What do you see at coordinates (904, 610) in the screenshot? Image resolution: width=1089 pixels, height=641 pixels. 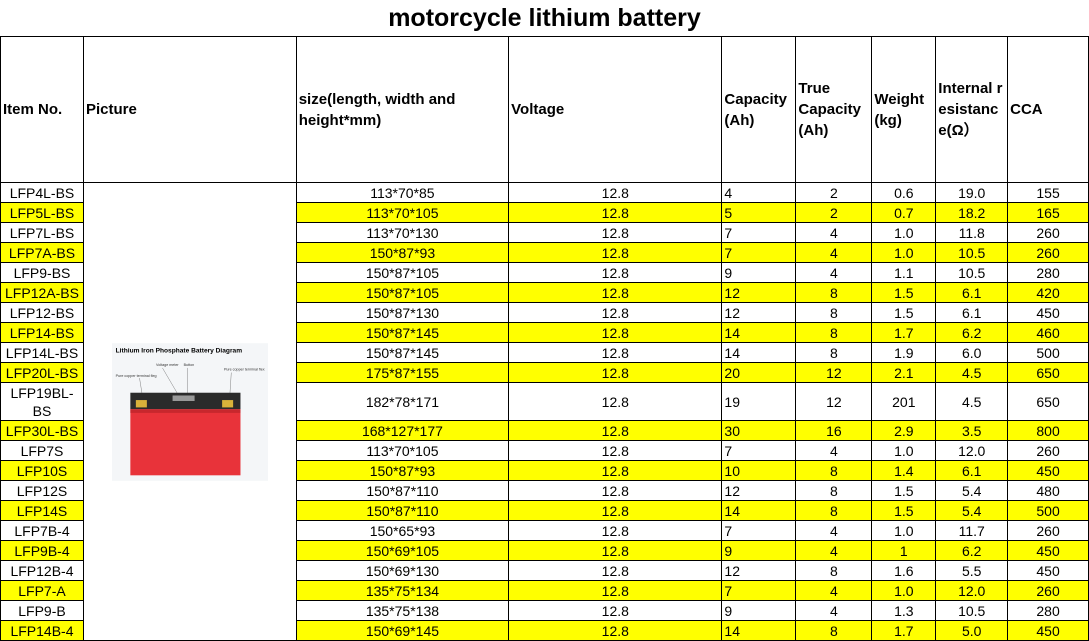 I see `cell-weight: 1.3` at bounding box center [904, 610].